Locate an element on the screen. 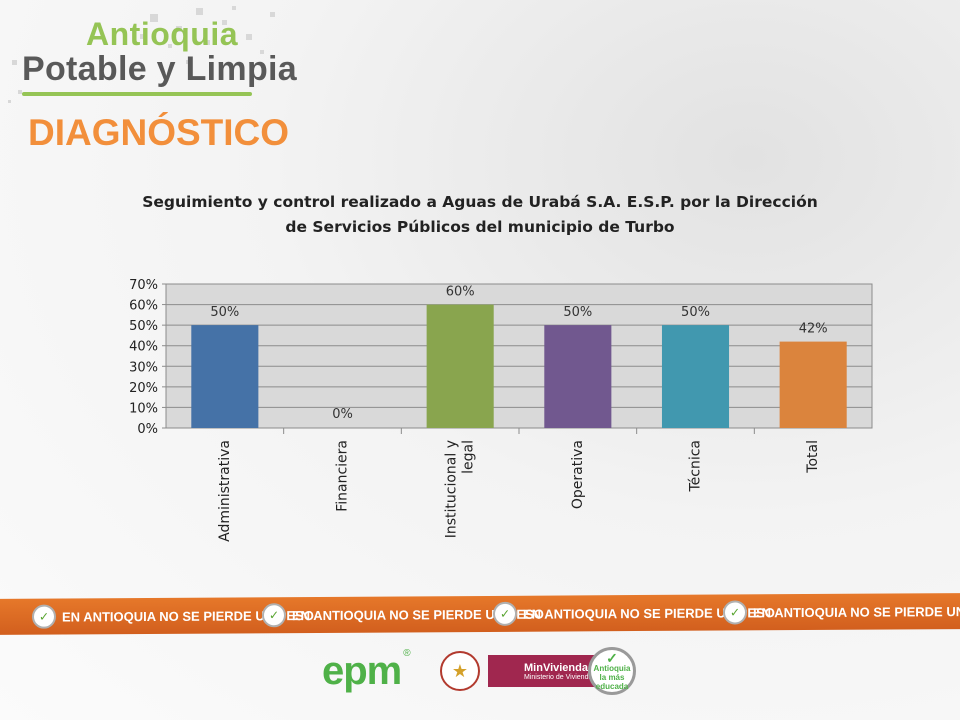 The height and width of the screenshot is (720, 960). epm-logo-text: epm is located at coordinates (362, 670).